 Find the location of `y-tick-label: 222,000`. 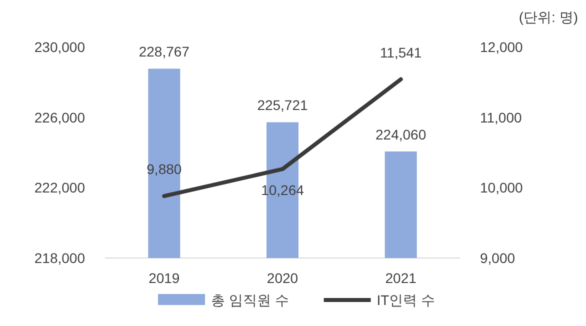

y-tick-label: 222,000 is located at coordinates (60, 188).